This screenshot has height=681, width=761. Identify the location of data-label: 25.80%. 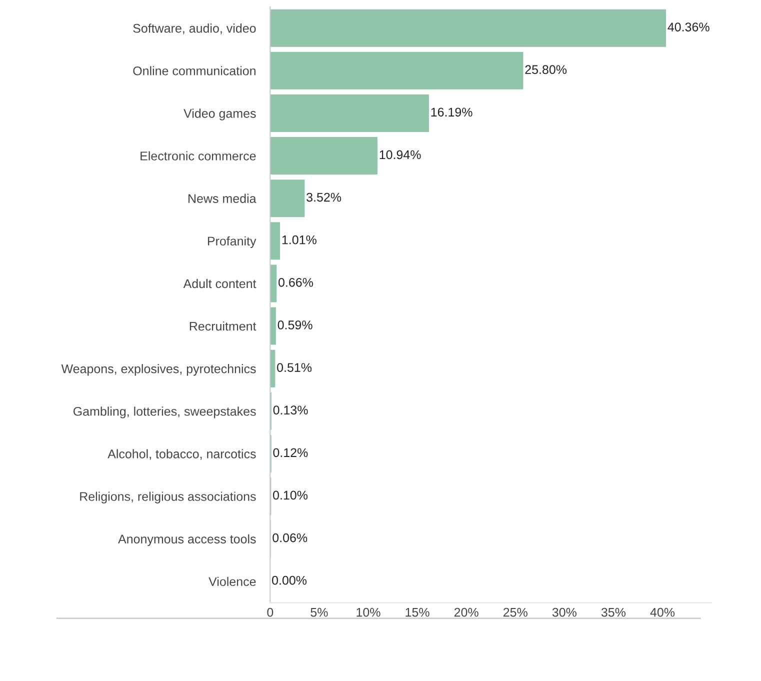
(546, 69).